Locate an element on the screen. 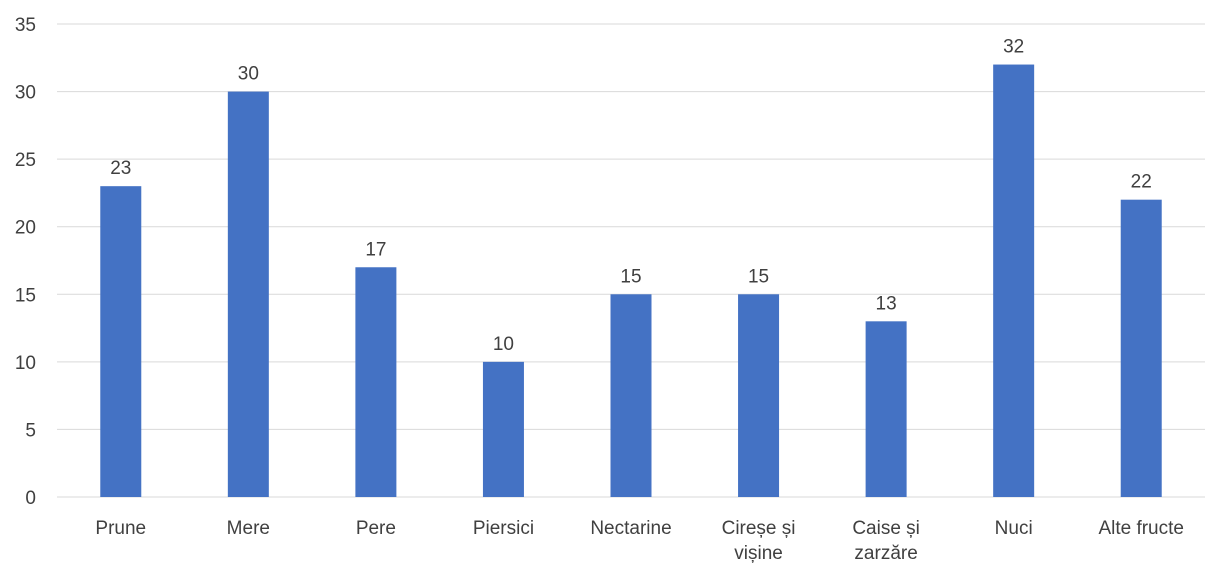 Image resolution: width=1217 pixels, height=564 pixels. category-label: Pere is located at coordinates (376, 528).